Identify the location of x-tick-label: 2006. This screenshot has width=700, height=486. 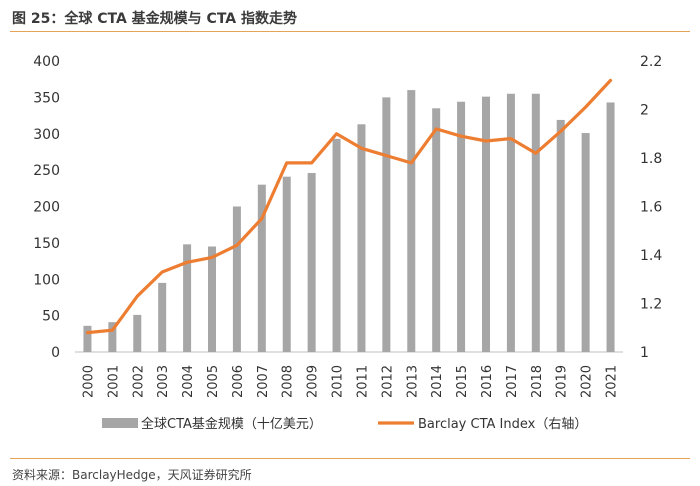
(238, 381).